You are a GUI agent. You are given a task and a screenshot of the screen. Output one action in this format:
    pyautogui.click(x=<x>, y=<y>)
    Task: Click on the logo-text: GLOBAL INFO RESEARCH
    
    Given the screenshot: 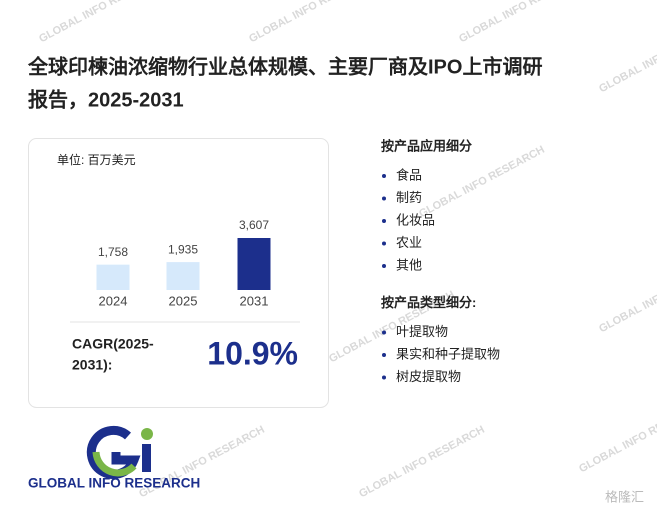 What is the action you would take?
    pyautogui.click(x=114, y=483)
    